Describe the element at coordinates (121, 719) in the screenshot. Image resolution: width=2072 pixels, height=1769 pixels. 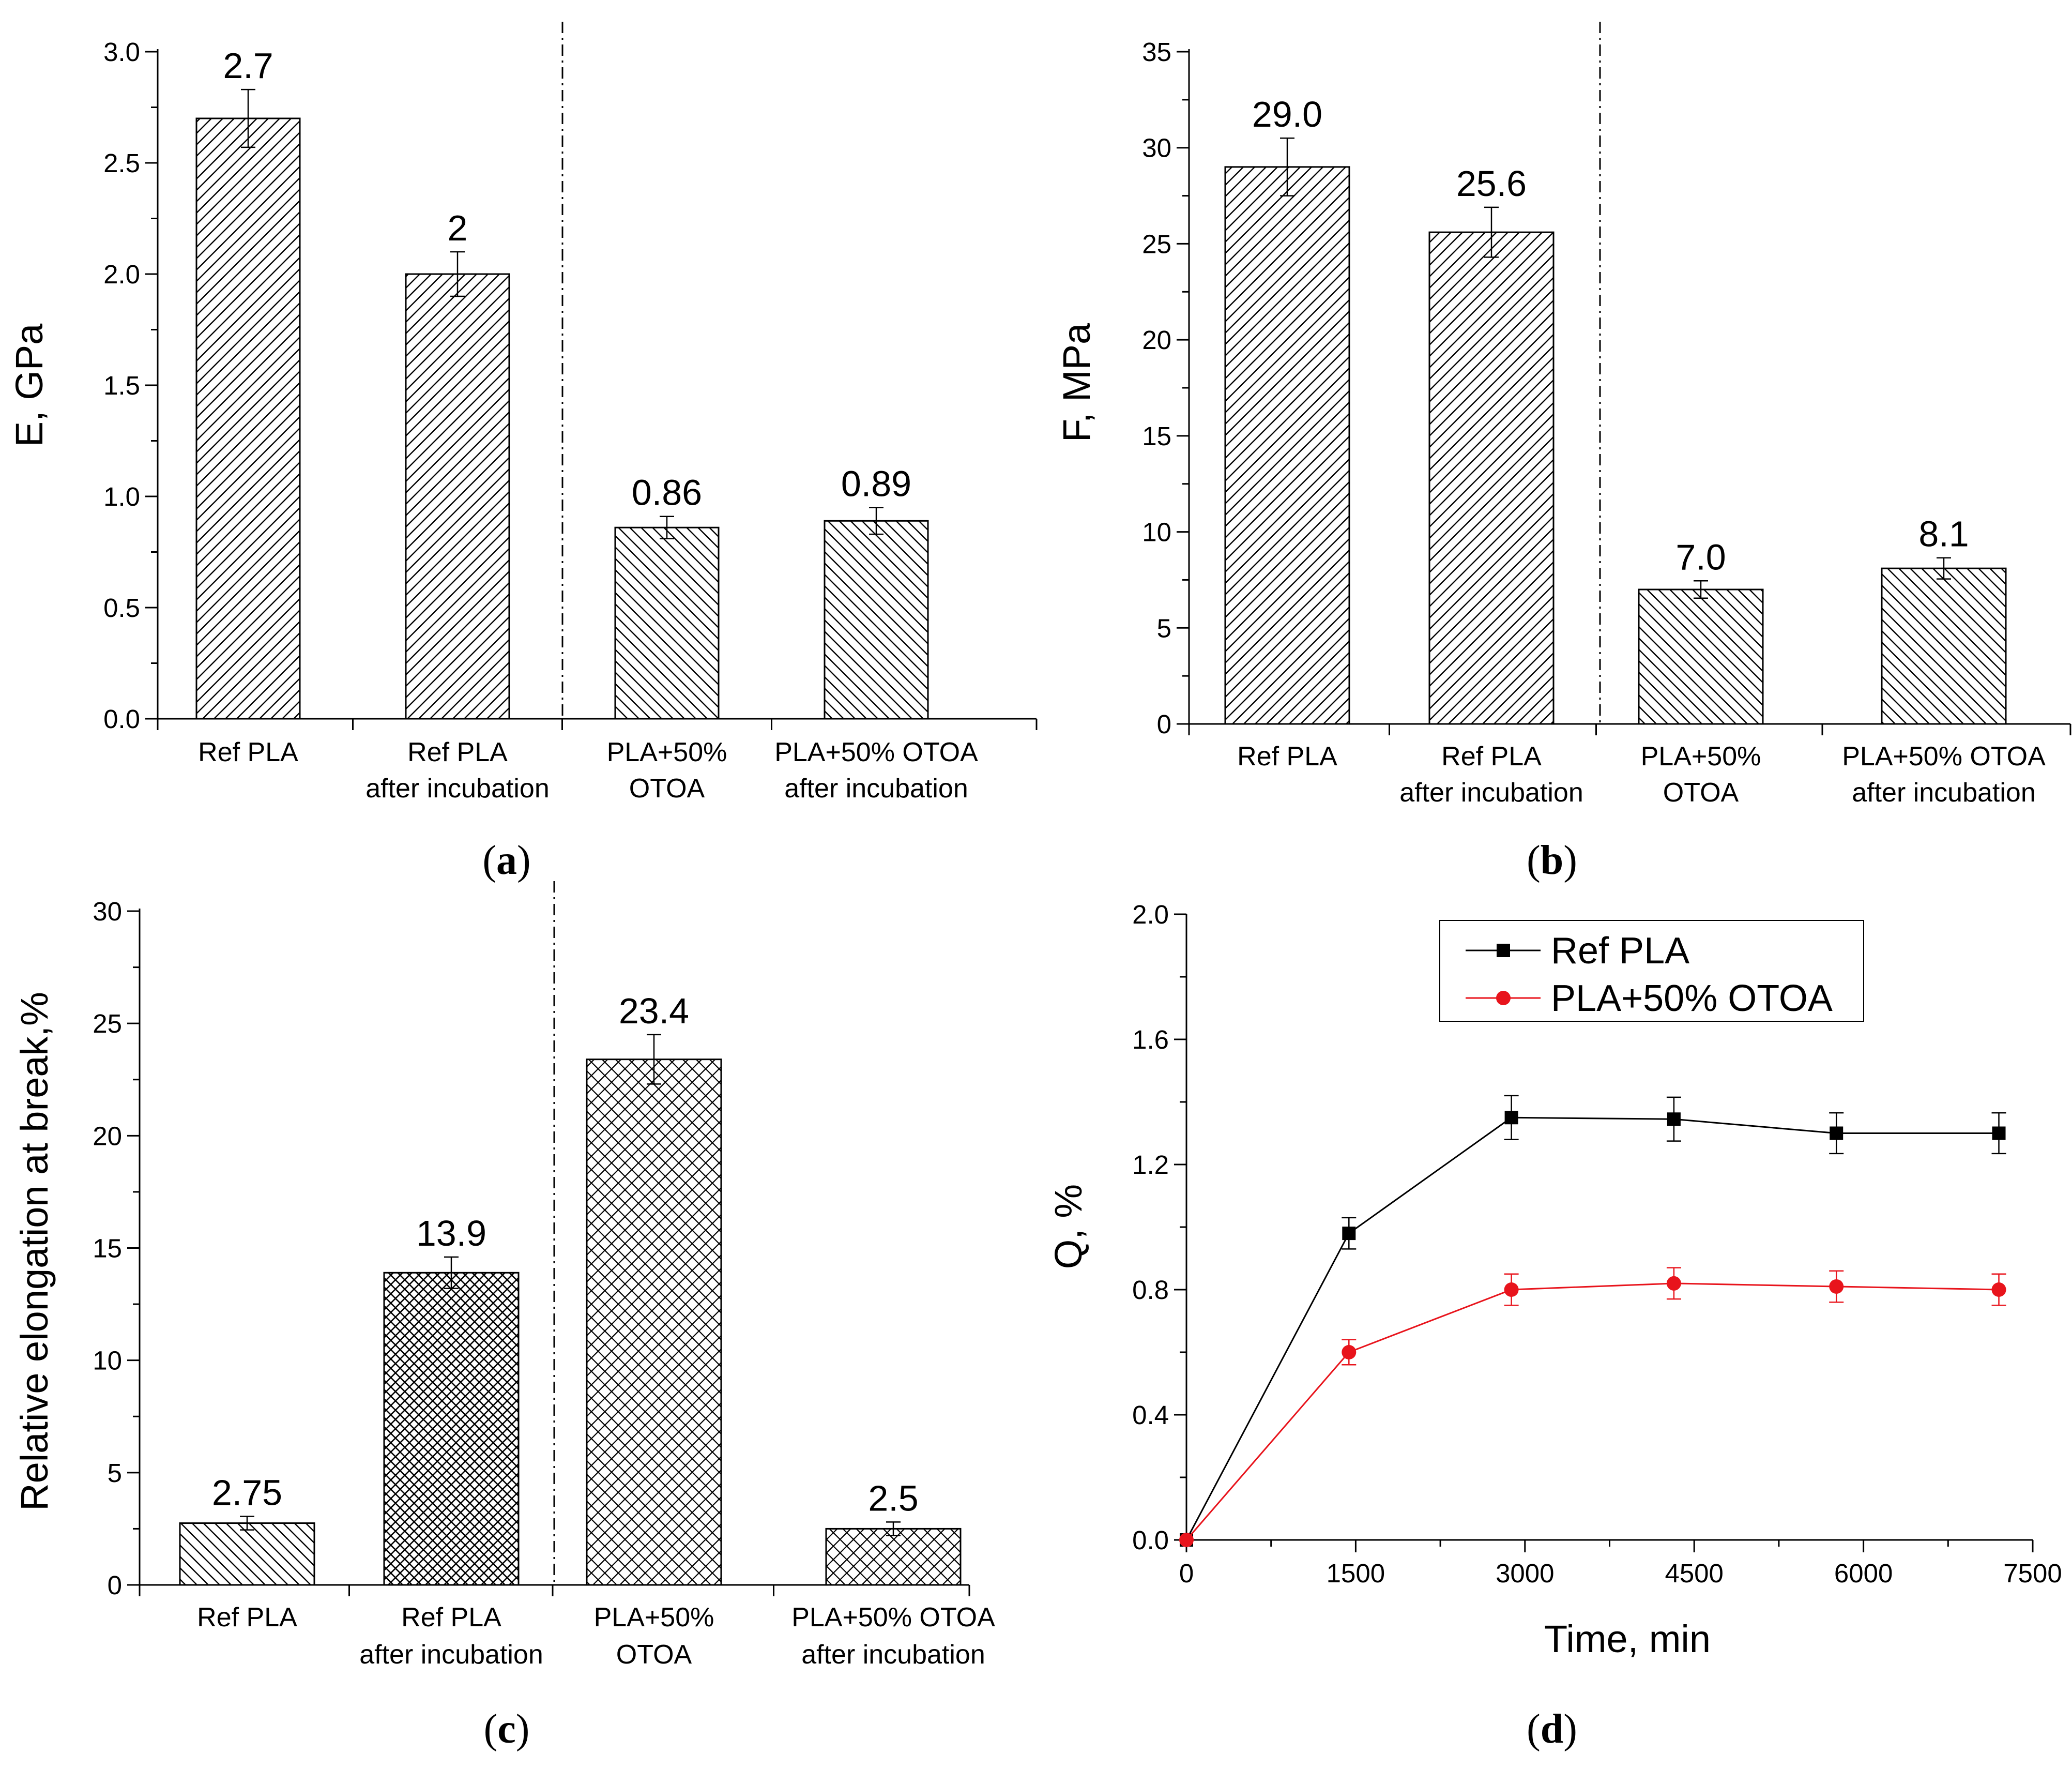
I see `panel-a-y-tick-label: 0.0` at that location.